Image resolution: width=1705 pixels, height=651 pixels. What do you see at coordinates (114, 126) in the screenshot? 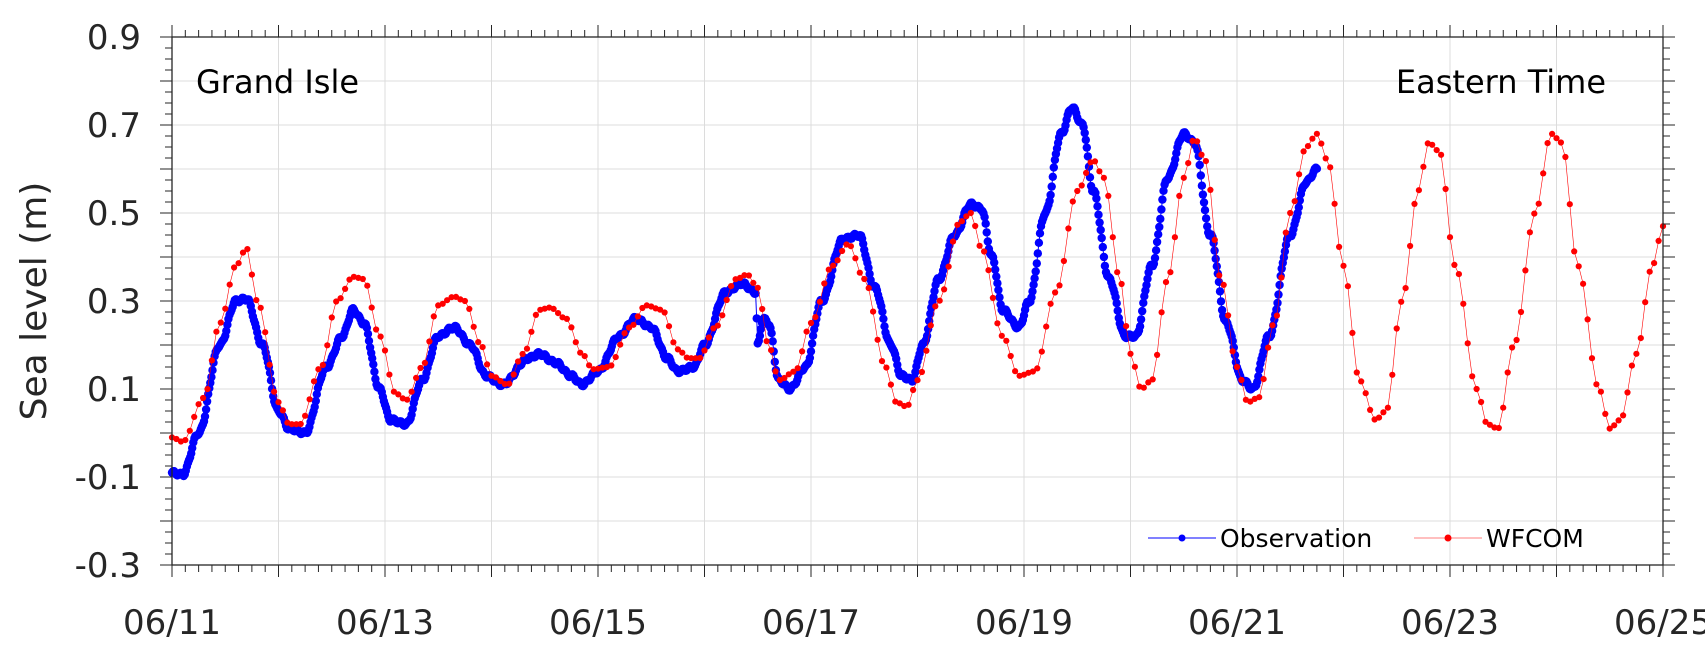
I see `y-tick-label: 0.7` at bounding box center [114, 126].